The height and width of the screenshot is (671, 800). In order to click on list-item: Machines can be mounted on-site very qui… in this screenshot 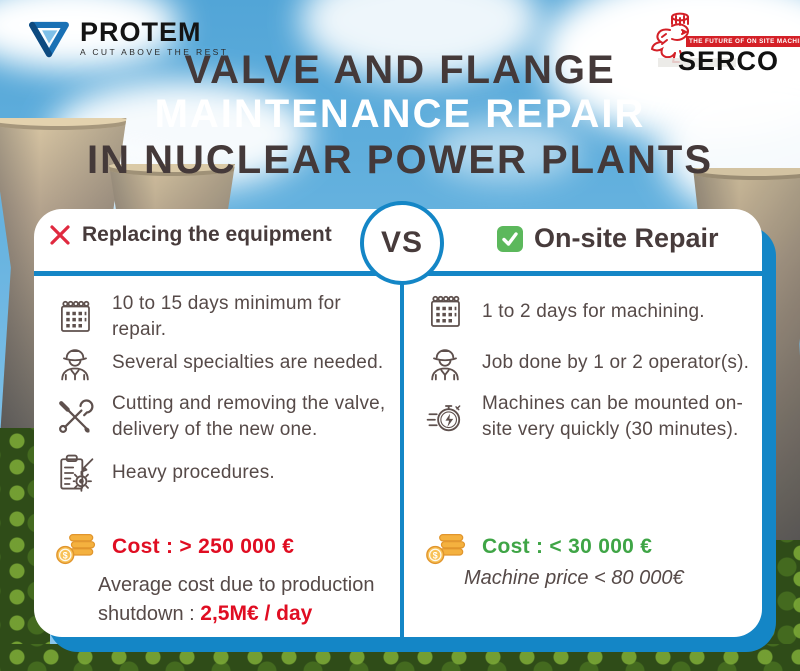, I will do `click(593, 417)`.